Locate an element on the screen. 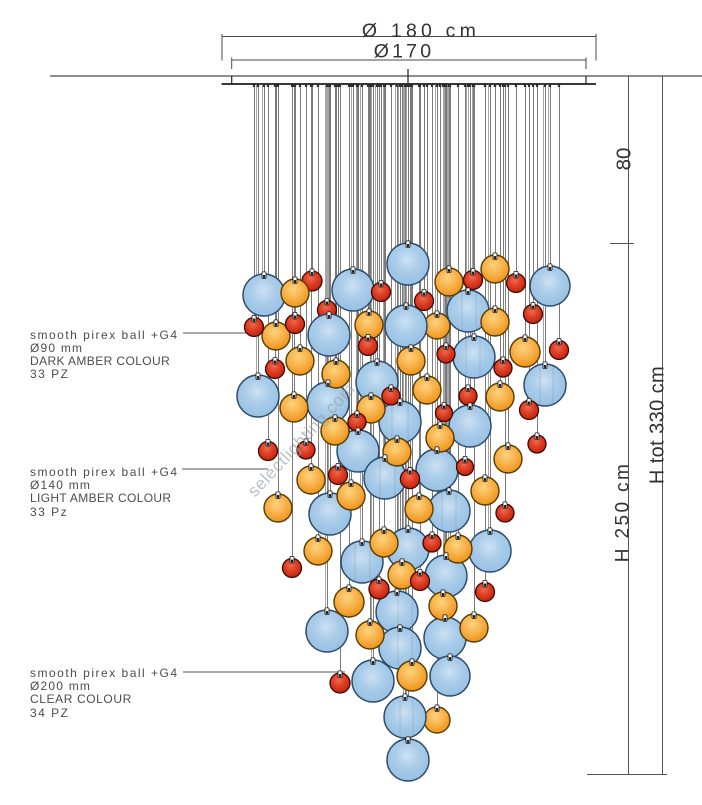 This screenshot has width=702, height=805. svg-text: Ø90 mm is located at coordinates (56, 348).